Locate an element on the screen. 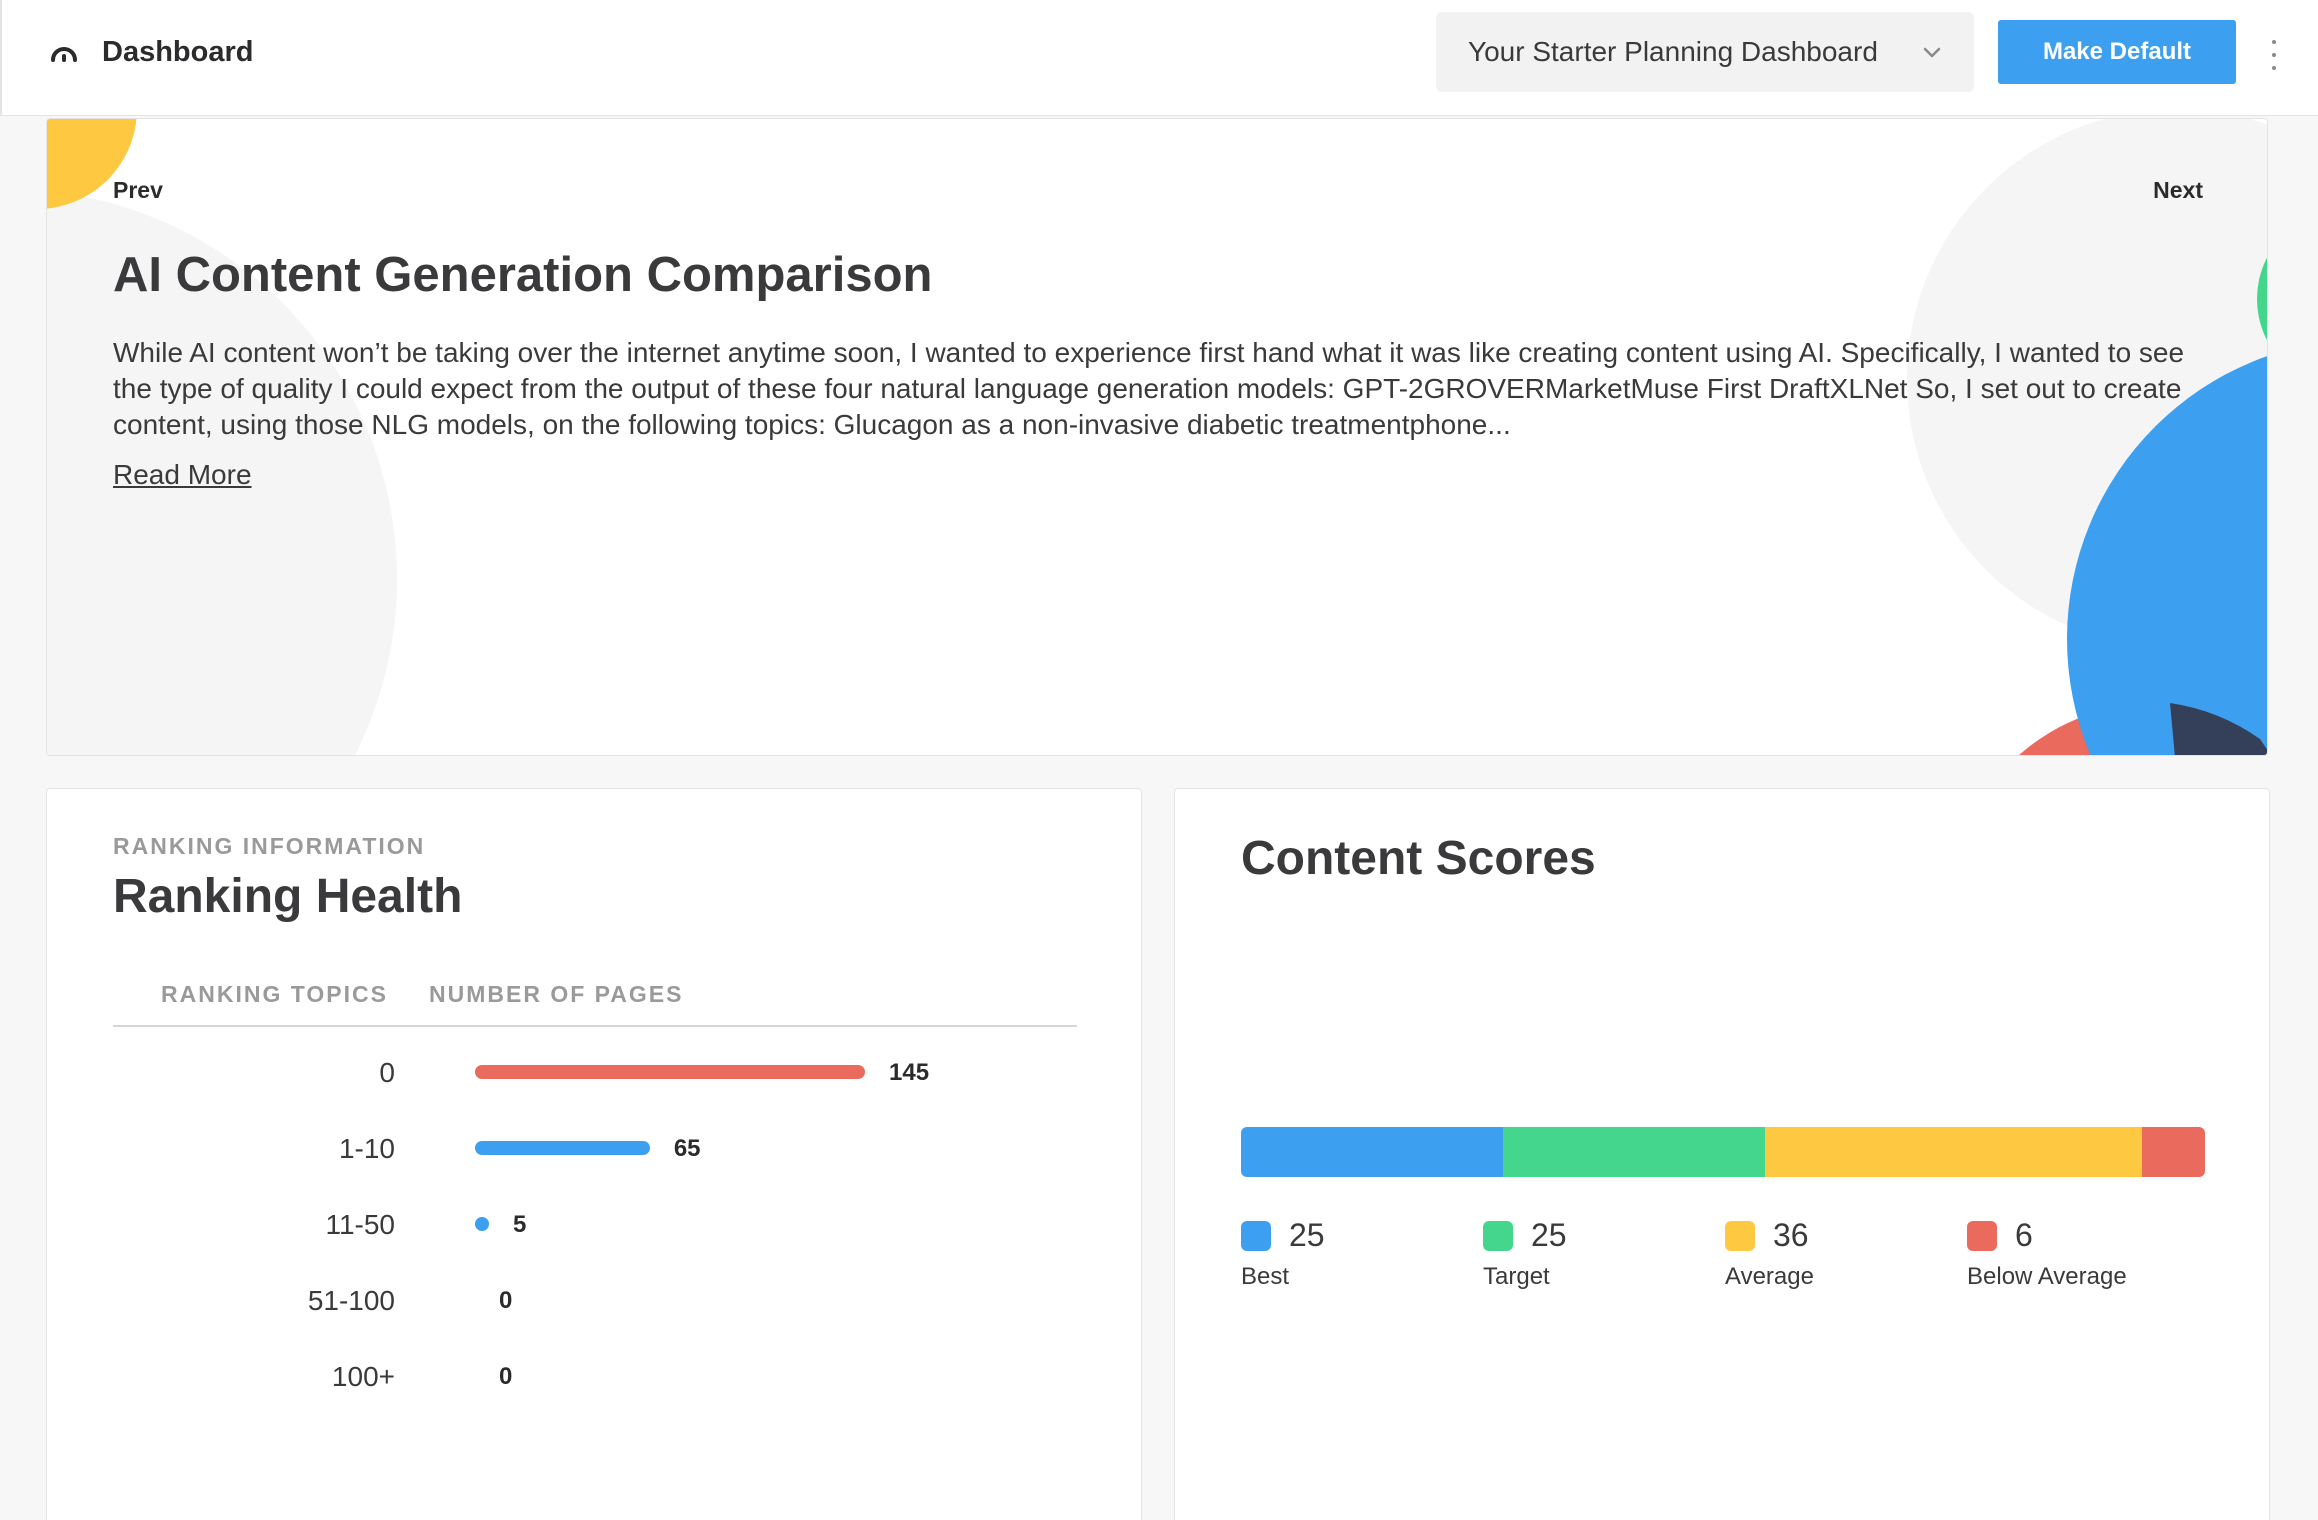 The width and height of the screenshot is (2318, 1520). brand: Dashboard is located at coordinates (149, 52).